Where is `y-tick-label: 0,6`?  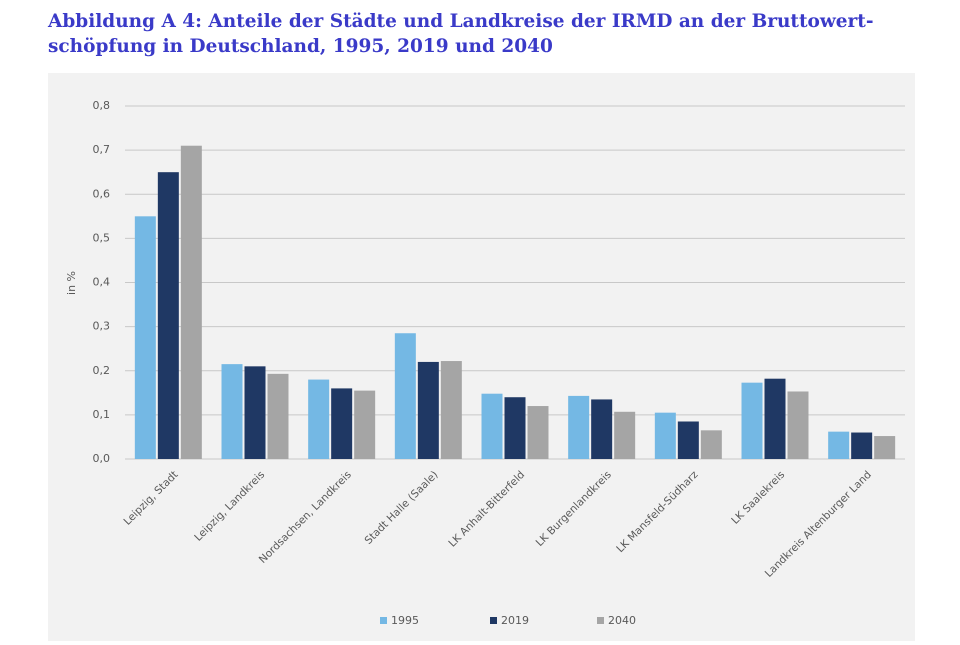
y-tick-label: 0,6 is located at coordinates (102, 193).